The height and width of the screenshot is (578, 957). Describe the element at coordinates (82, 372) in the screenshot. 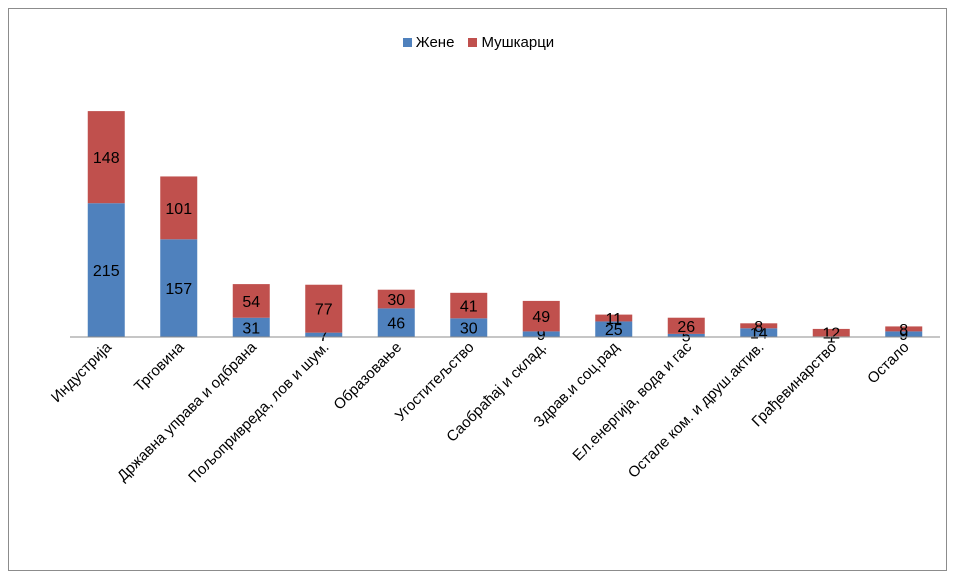

I see `category-label: Индустрија` at that location.